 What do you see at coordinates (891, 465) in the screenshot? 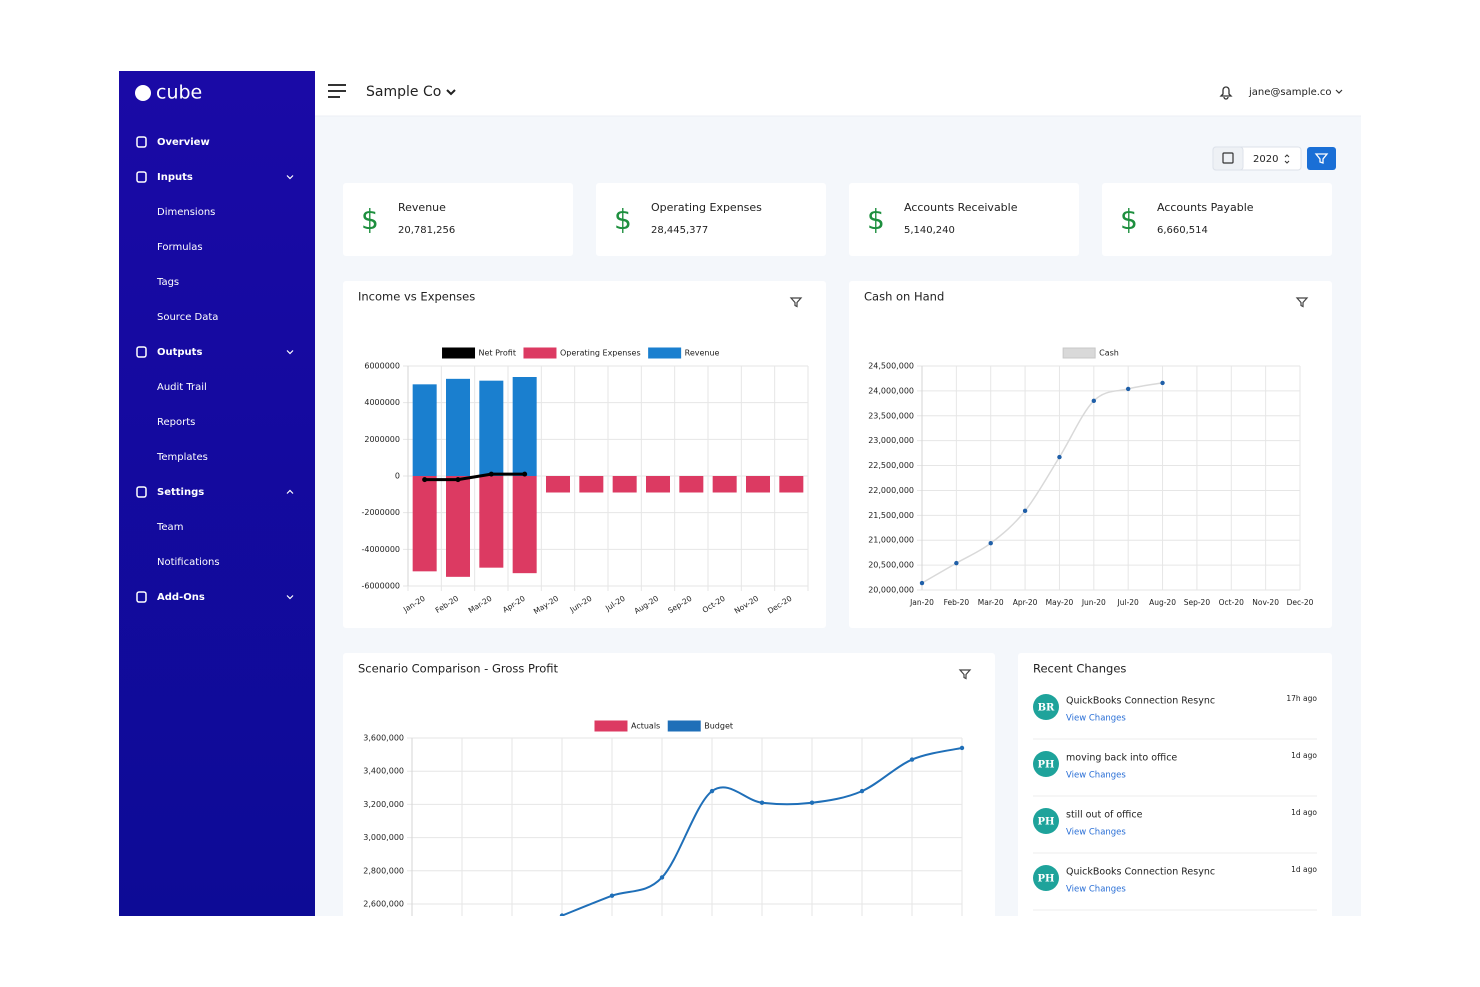
I see `y-tick-label: 22,500,000` at bounding box center [891, 465].